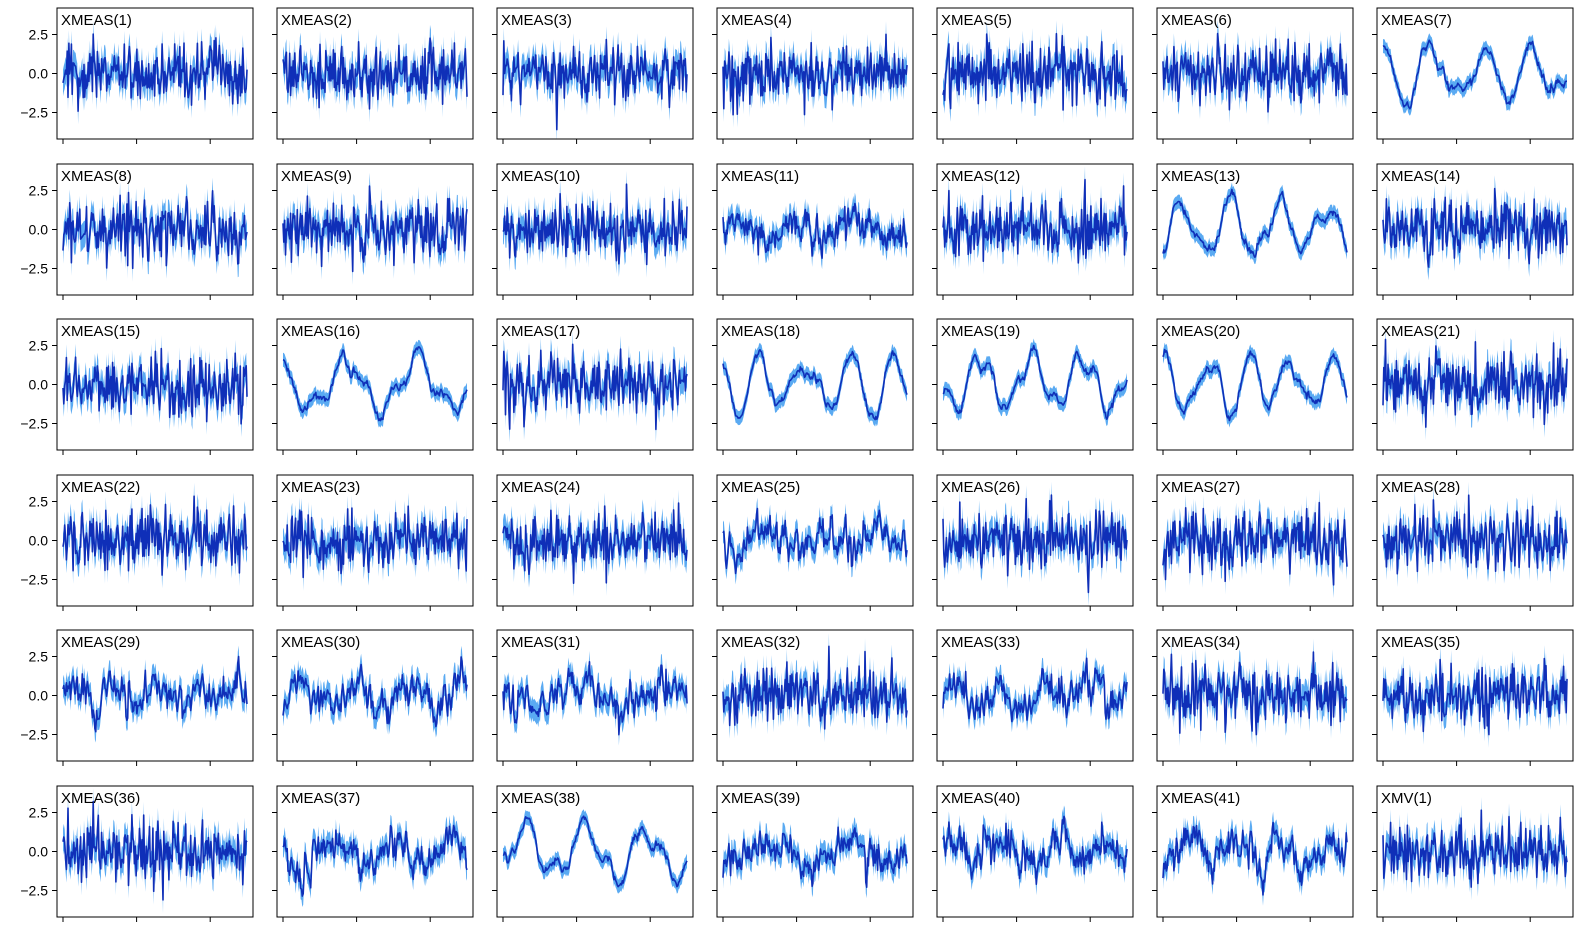 The width and height of the screenshot is (1584, 927). What do you see at coordinates (536, 20) in the screenshot?
I see `panel-title: XMEAS(3)` at bounding box center [536, 20].